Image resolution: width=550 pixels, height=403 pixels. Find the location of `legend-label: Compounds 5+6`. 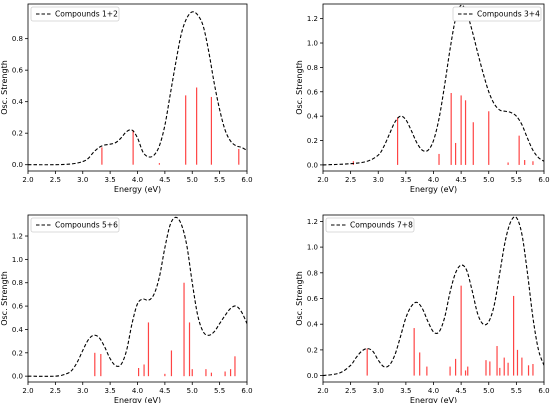

legend-label: Compounds 5+6 is located at coordinates (86, 225).